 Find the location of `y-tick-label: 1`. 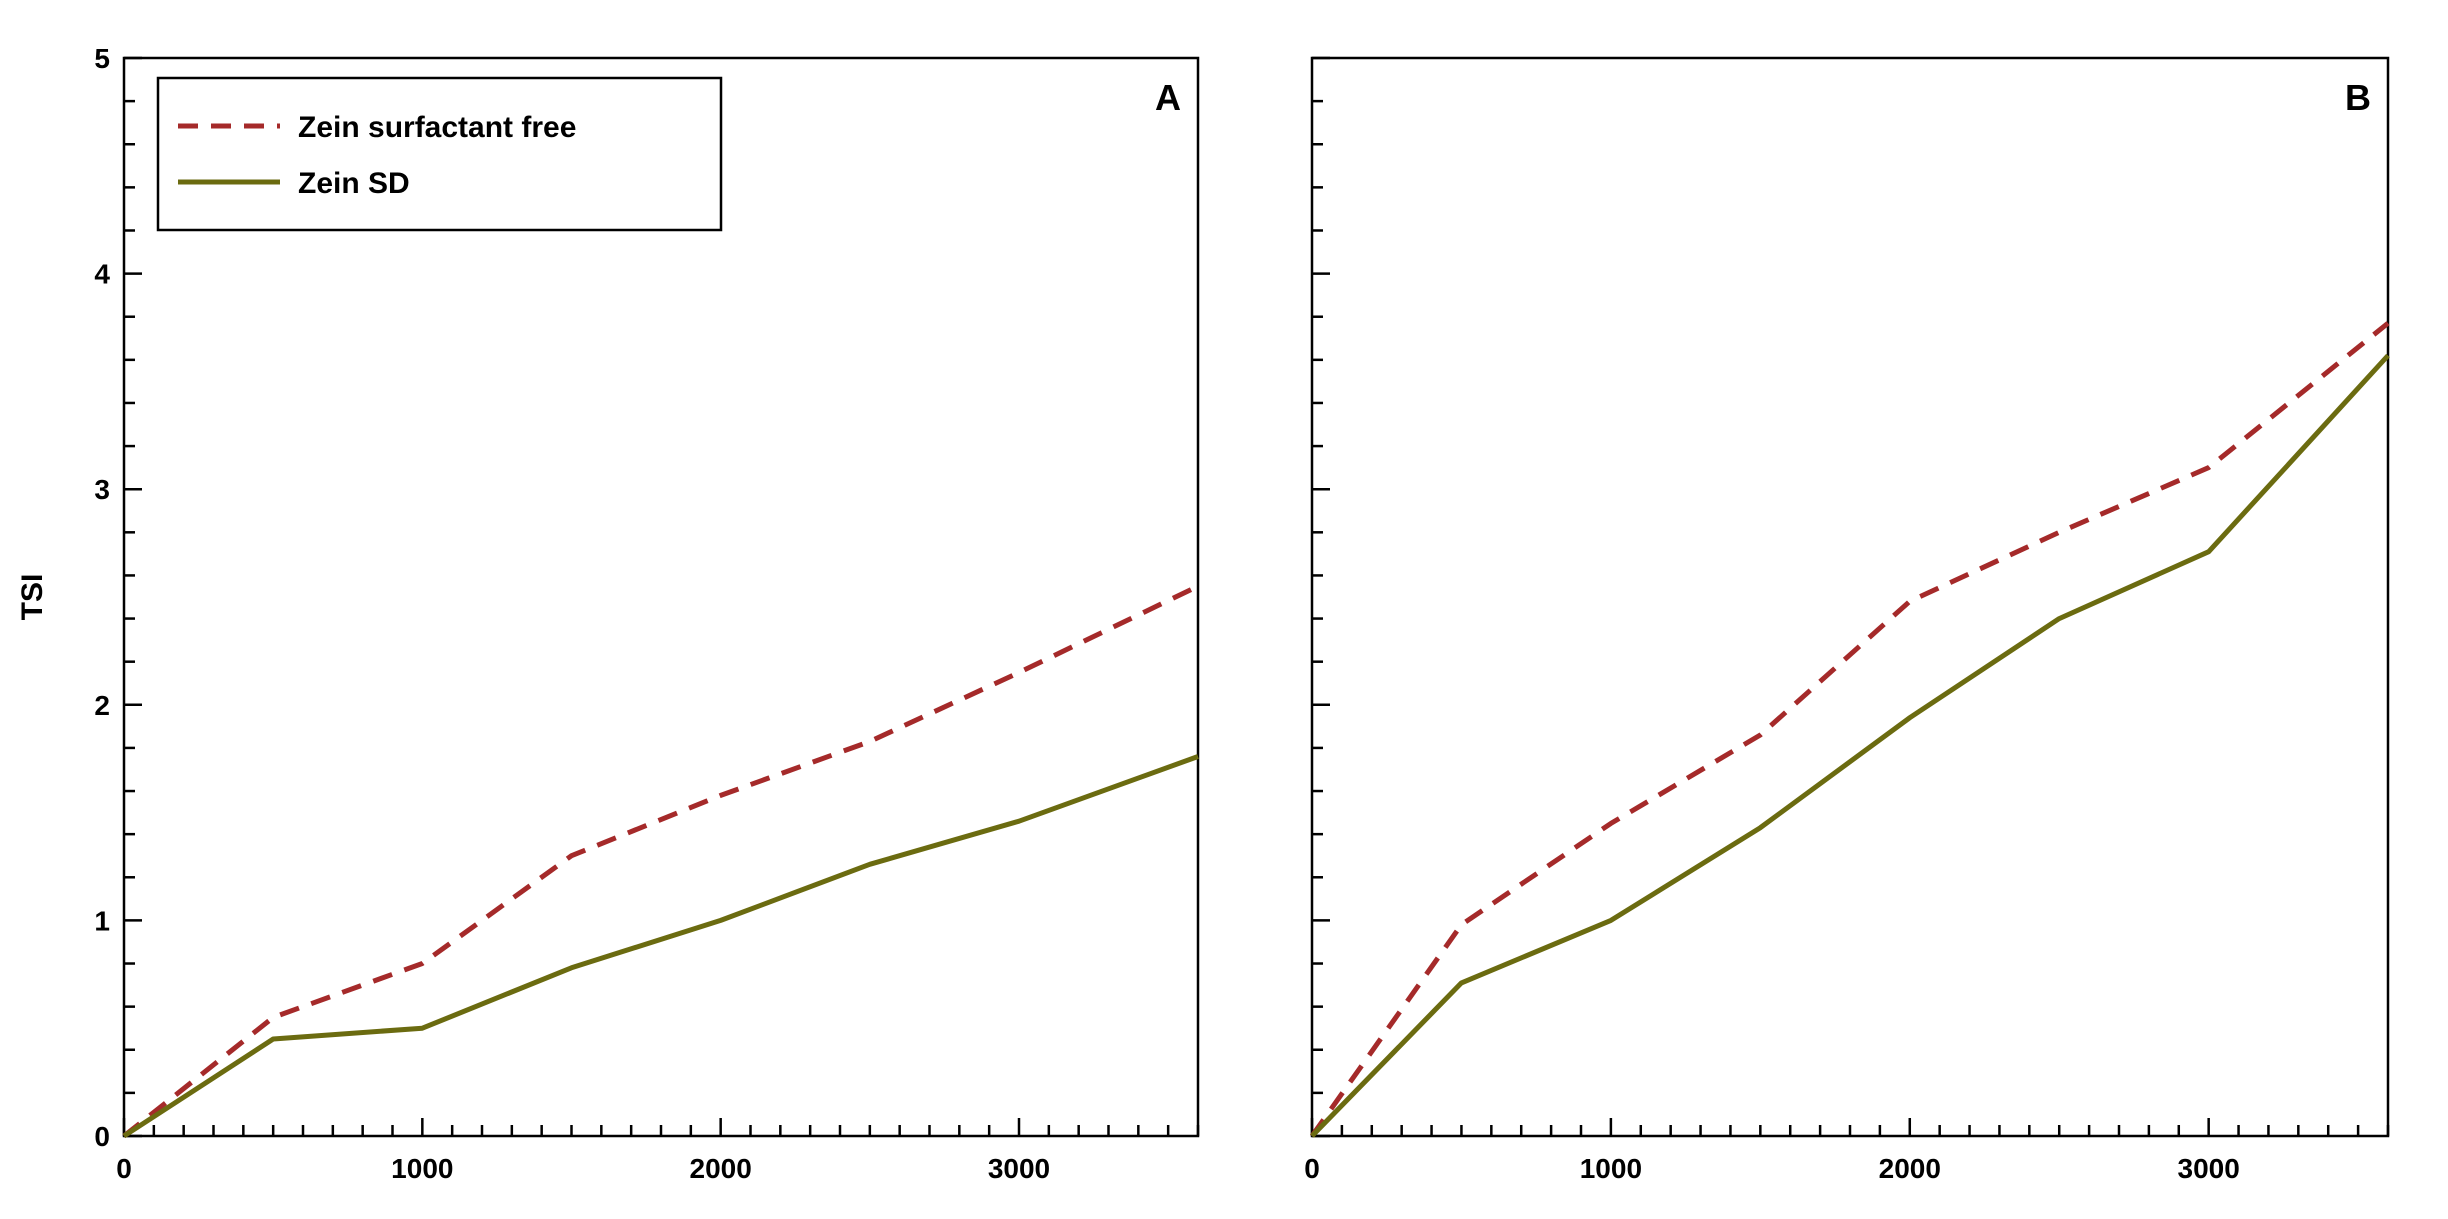

y-tick-label: 1 is located at coordinates (102, 920).